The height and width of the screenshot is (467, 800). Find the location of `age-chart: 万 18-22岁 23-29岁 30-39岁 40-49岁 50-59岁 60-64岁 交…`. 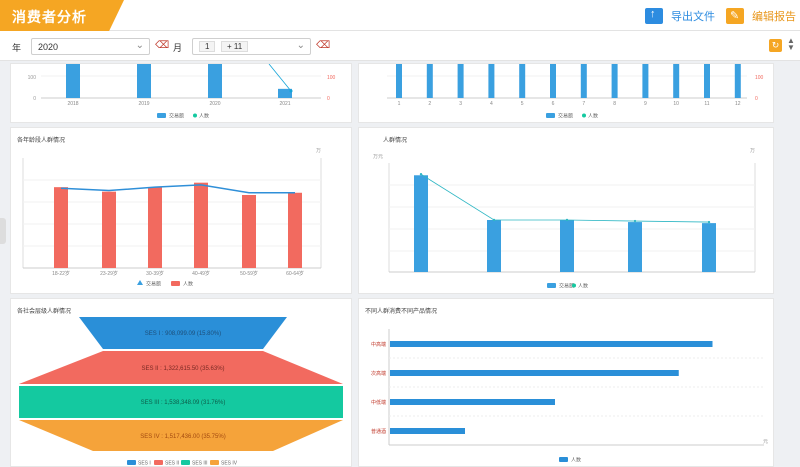

age-chart: 万 18-22岁 23-29岁 30-39岁 40-49岁 50-59岁 60-64岁 交… is located at coordinates (172, 218).